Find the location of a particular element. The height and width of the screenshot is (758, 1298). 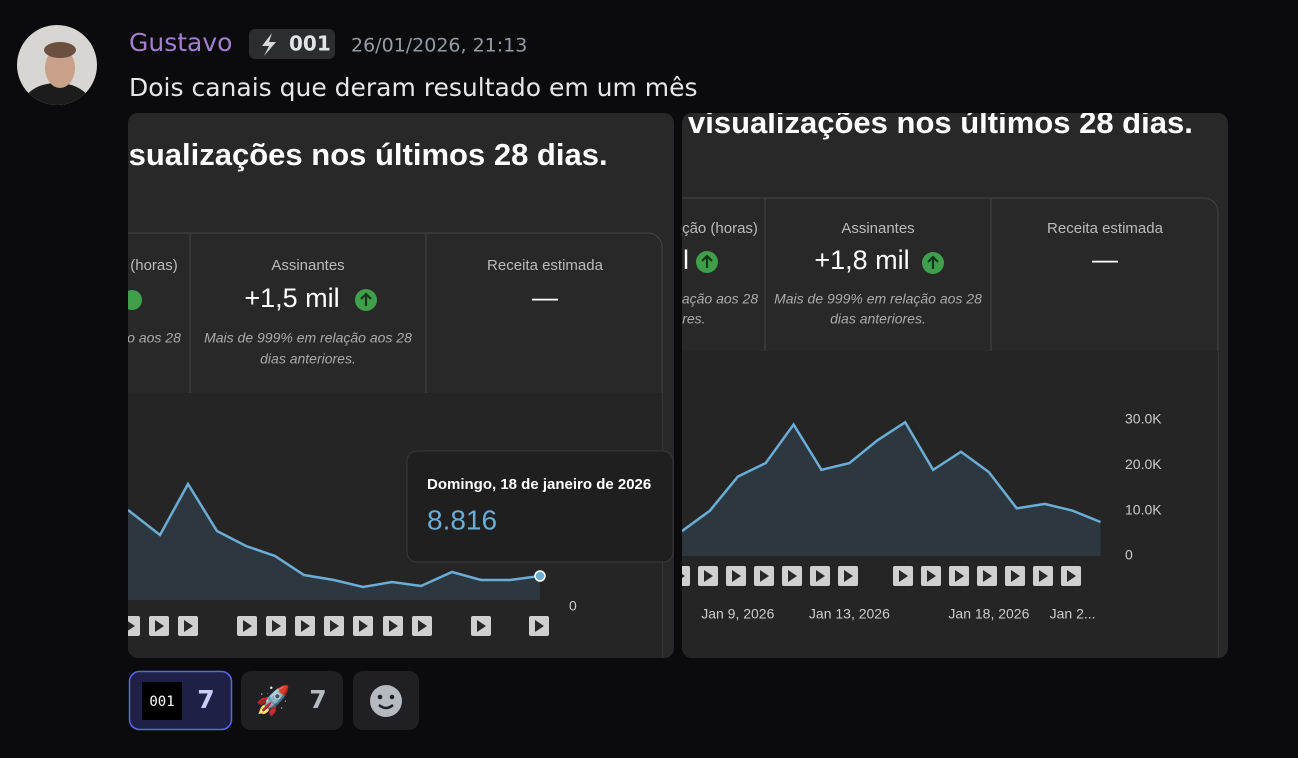

avatar is located at coordinates (57, 76).